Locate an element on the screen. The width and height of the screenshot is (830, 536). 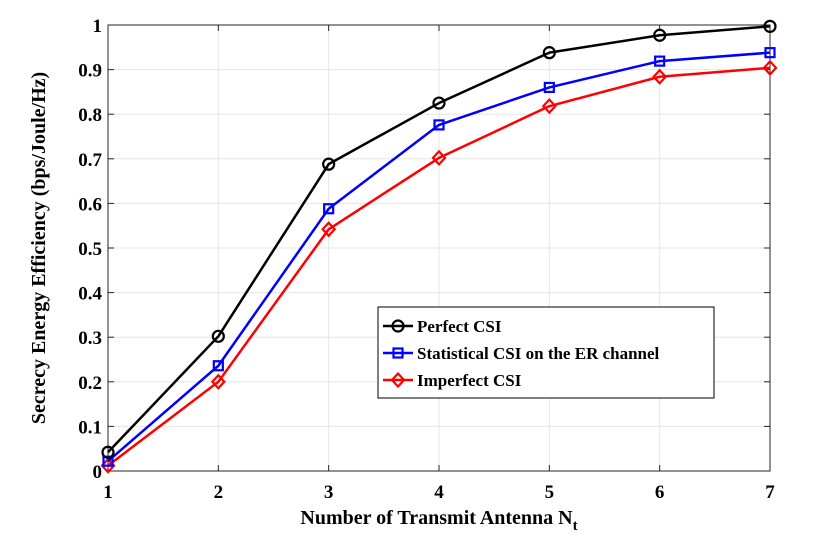
y-tick-label: 0.7 is located at coordinates (90, 160).